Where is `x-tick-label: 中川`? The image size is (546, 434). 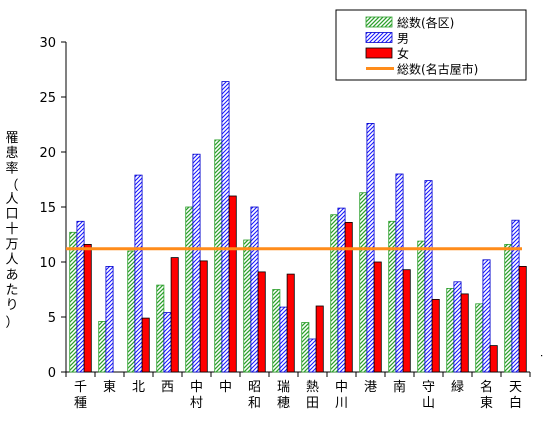 x-tick-label: 中川 is located at coordinates (341, 395).